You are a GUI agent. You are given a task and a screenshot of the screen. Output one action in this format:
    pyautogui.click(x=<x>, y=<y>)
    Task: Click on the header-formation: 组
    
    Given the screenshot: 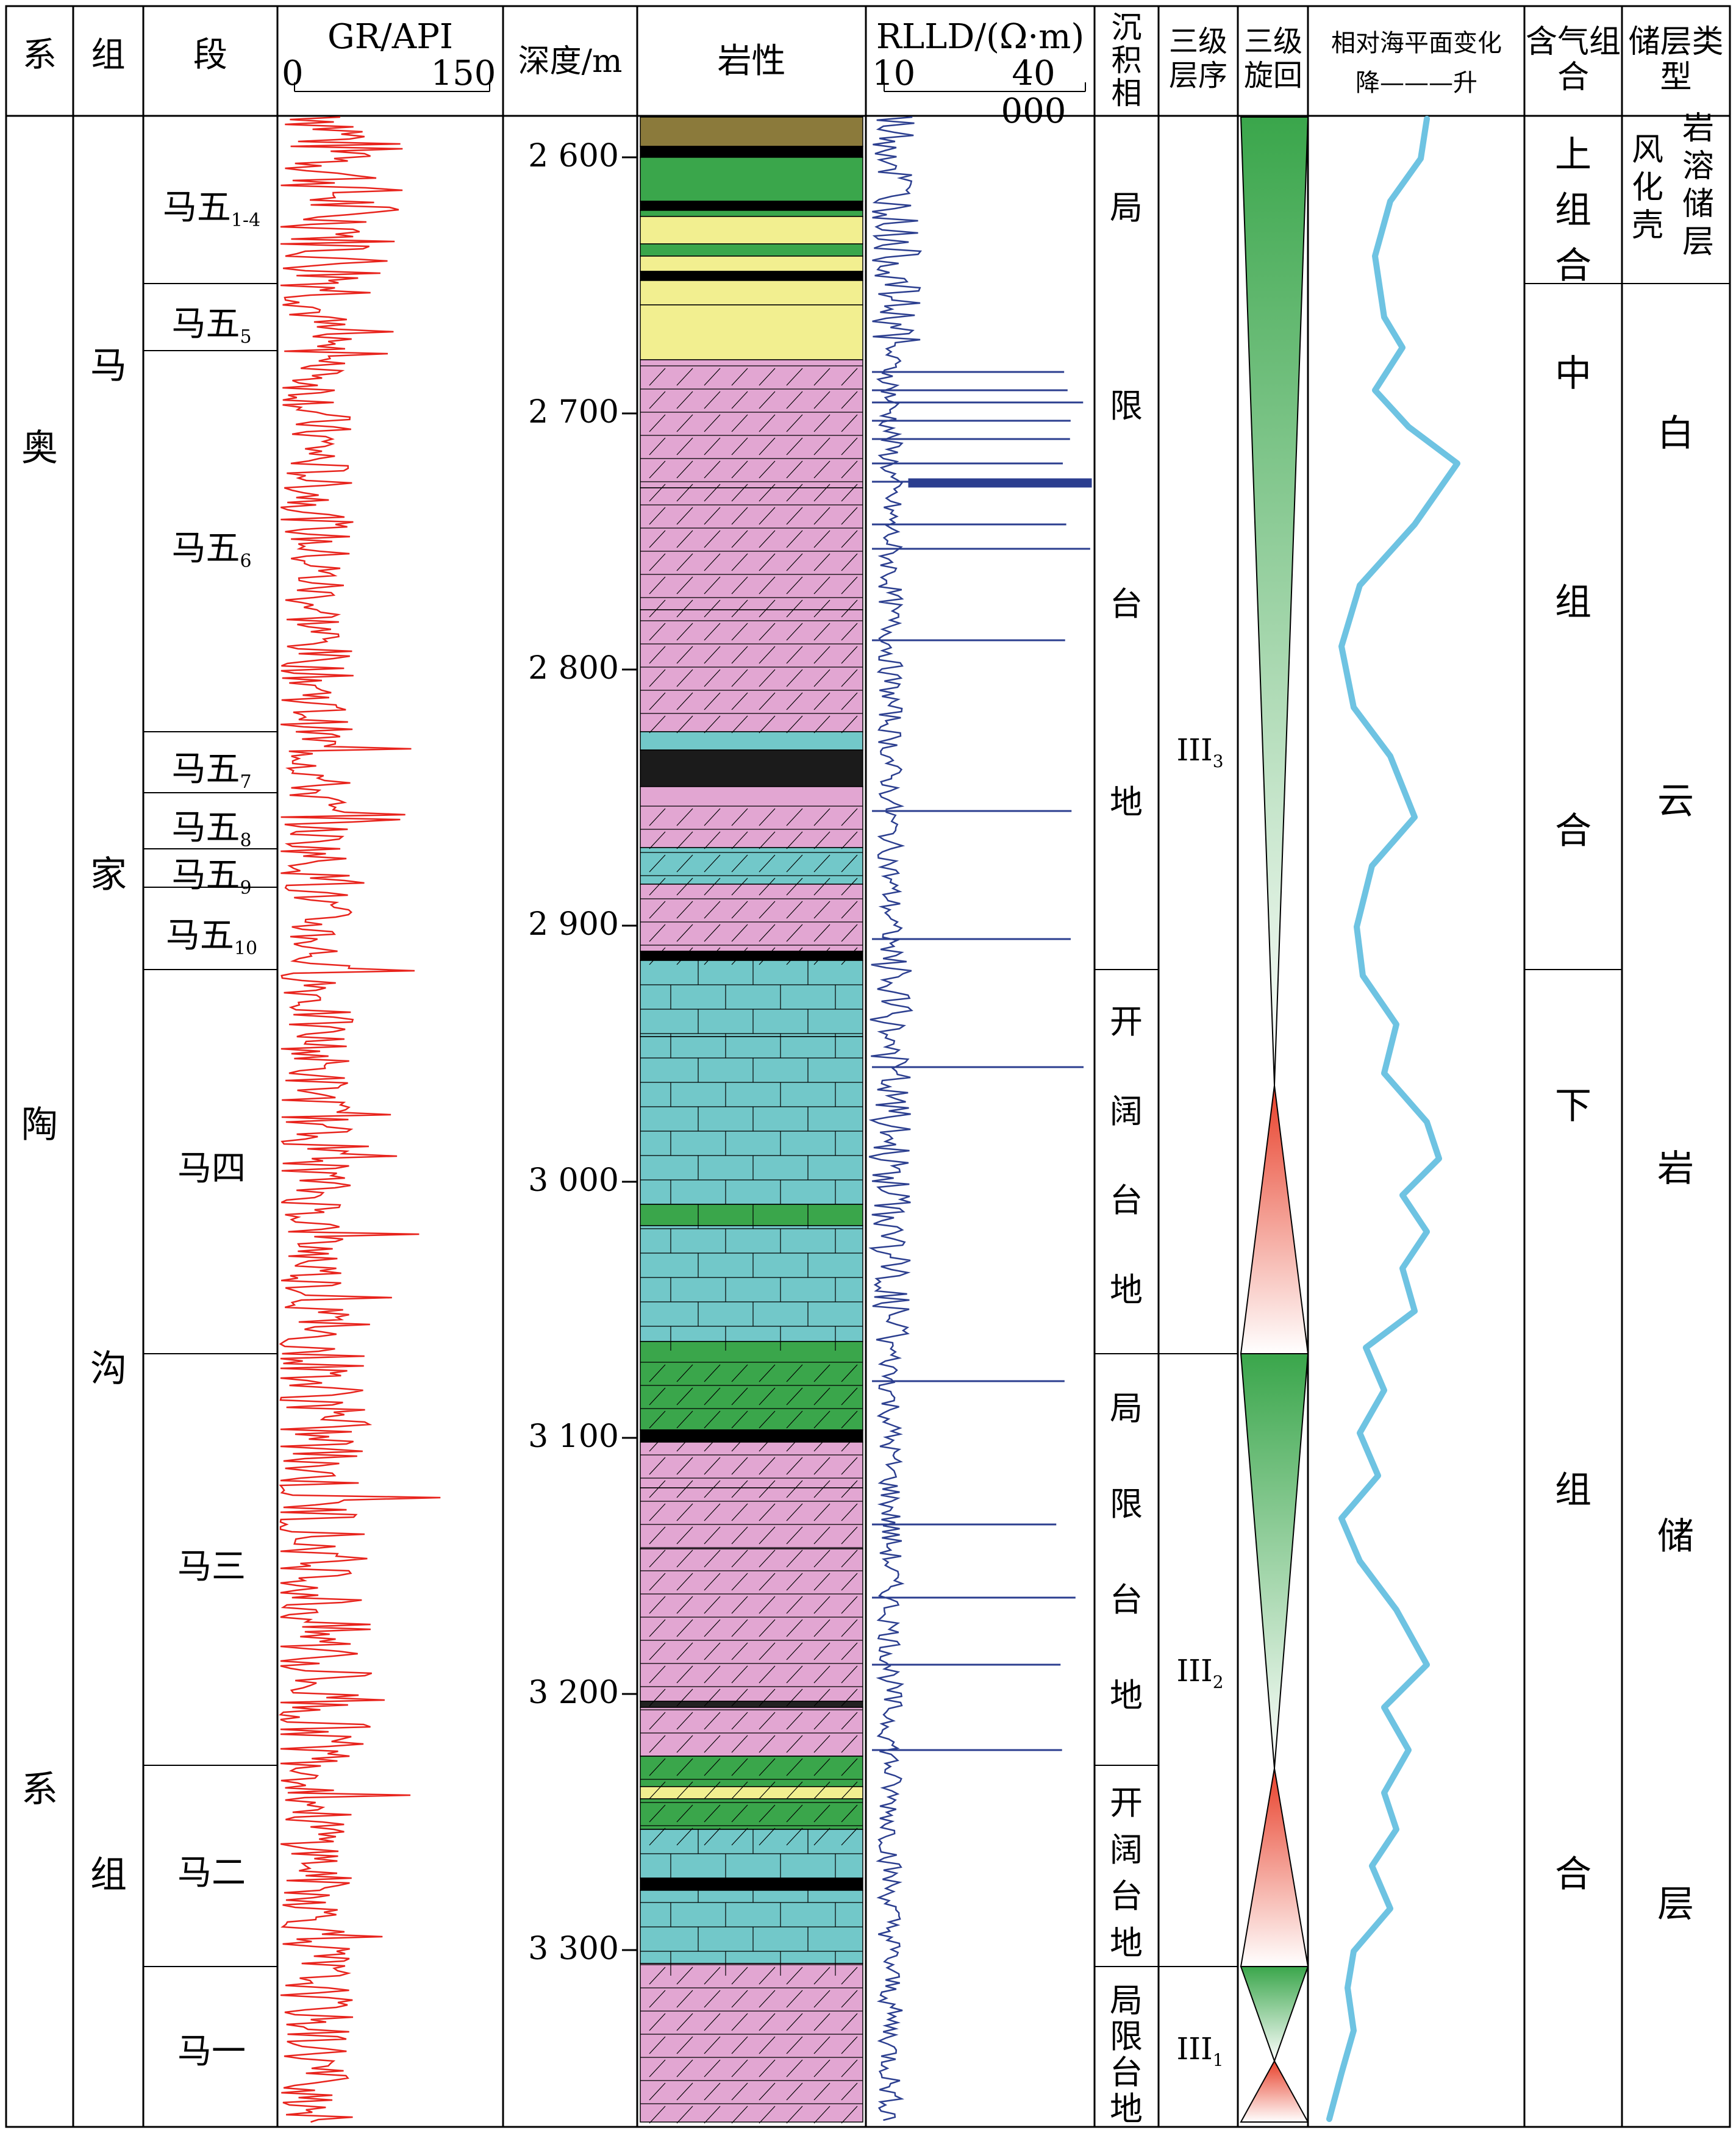 What is the action you would take?
    pyautogui.click(x=108, y=55)
    